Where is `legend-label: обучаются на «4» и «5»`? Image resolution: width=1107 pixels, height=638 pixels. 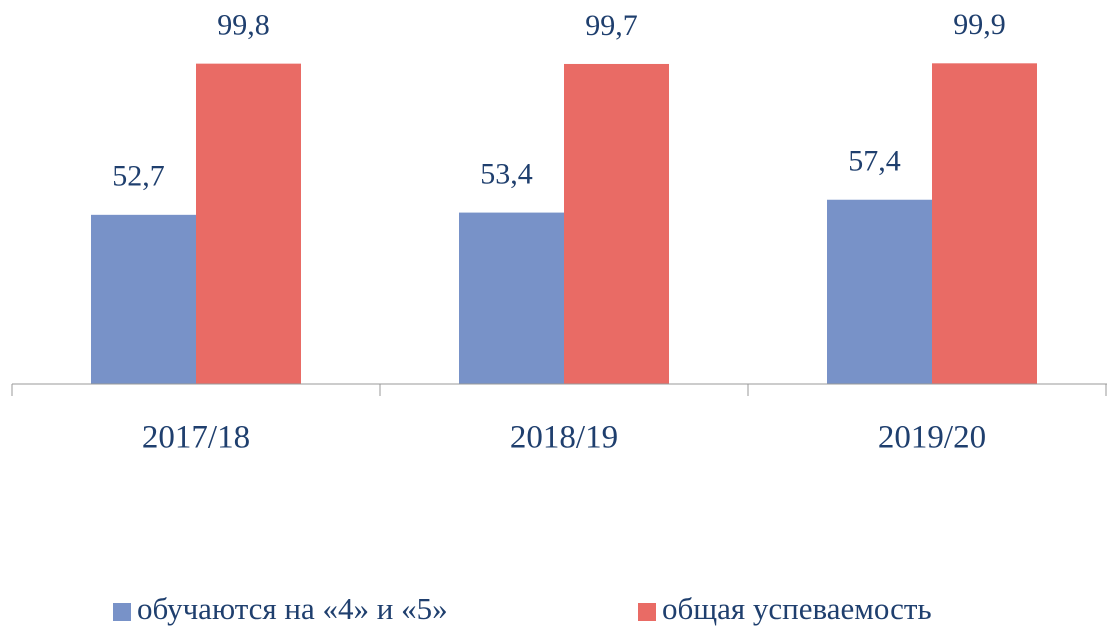
legend-label: обучаются на «4» и «5» is located at coordinates (292, 608).